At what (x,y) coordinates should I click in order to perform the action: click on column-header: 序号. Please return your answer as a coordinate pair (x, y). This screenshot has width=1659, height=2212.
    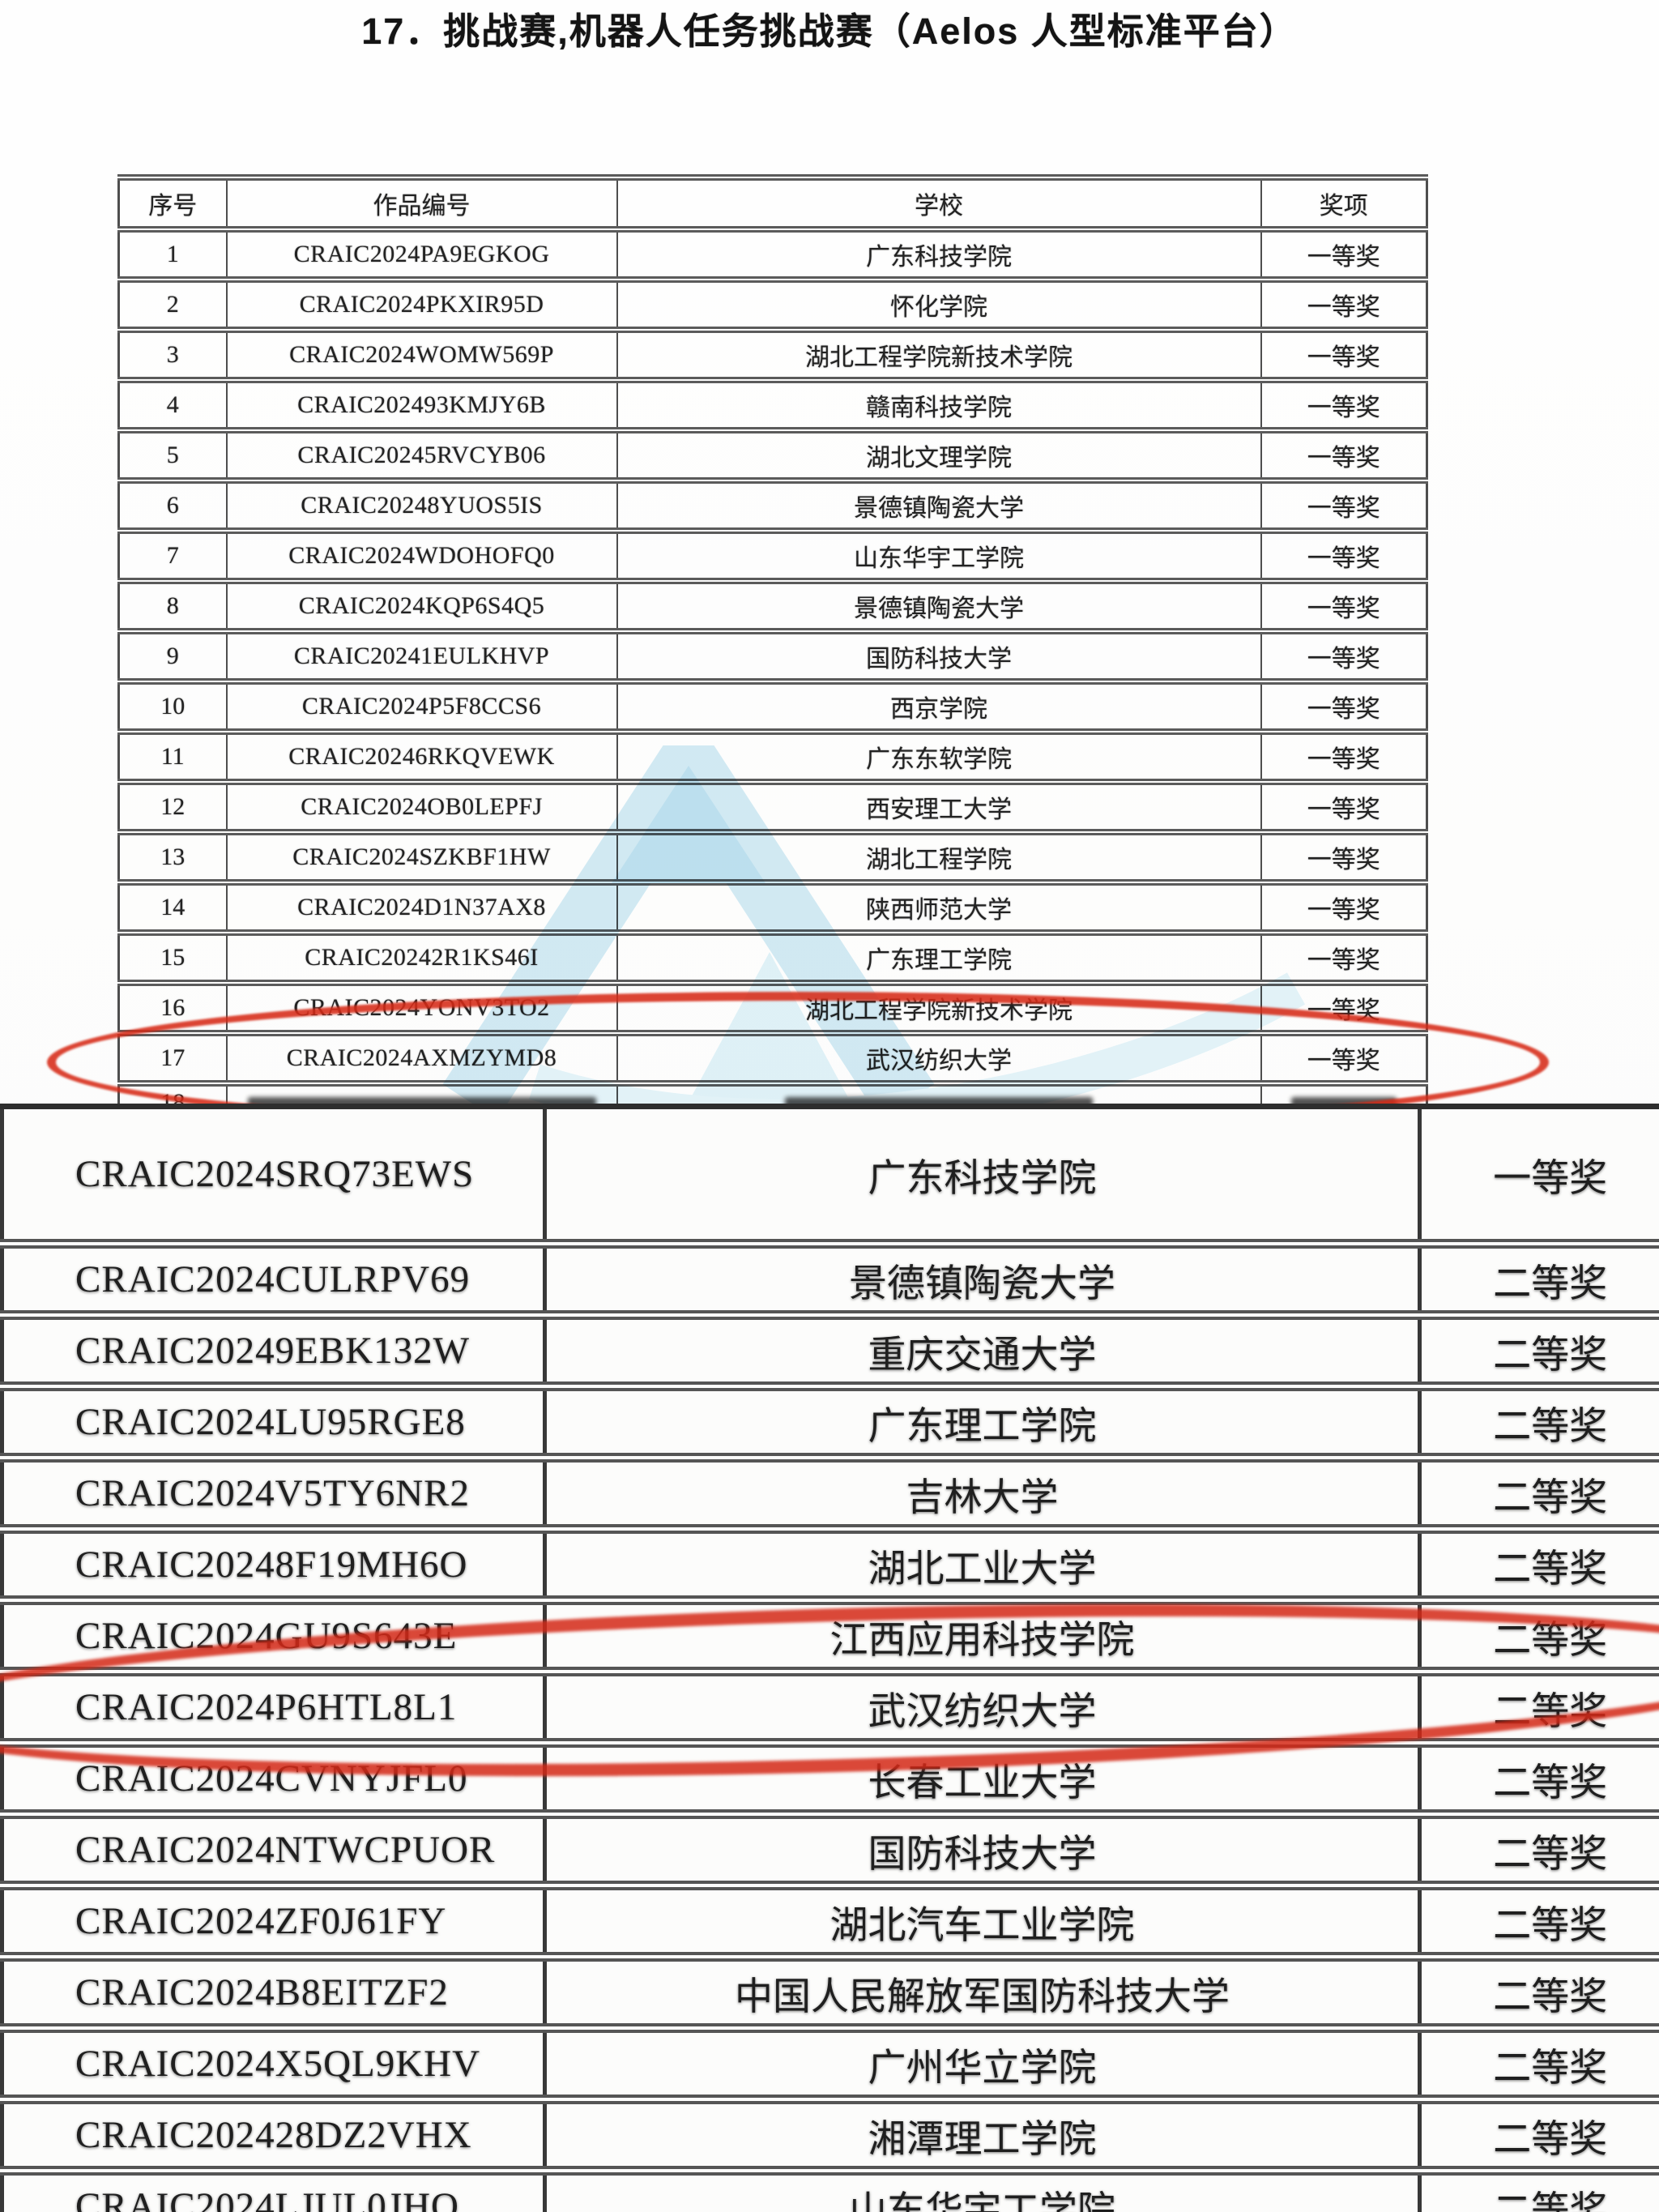
    Looking at the image, I should click on (172, 201).